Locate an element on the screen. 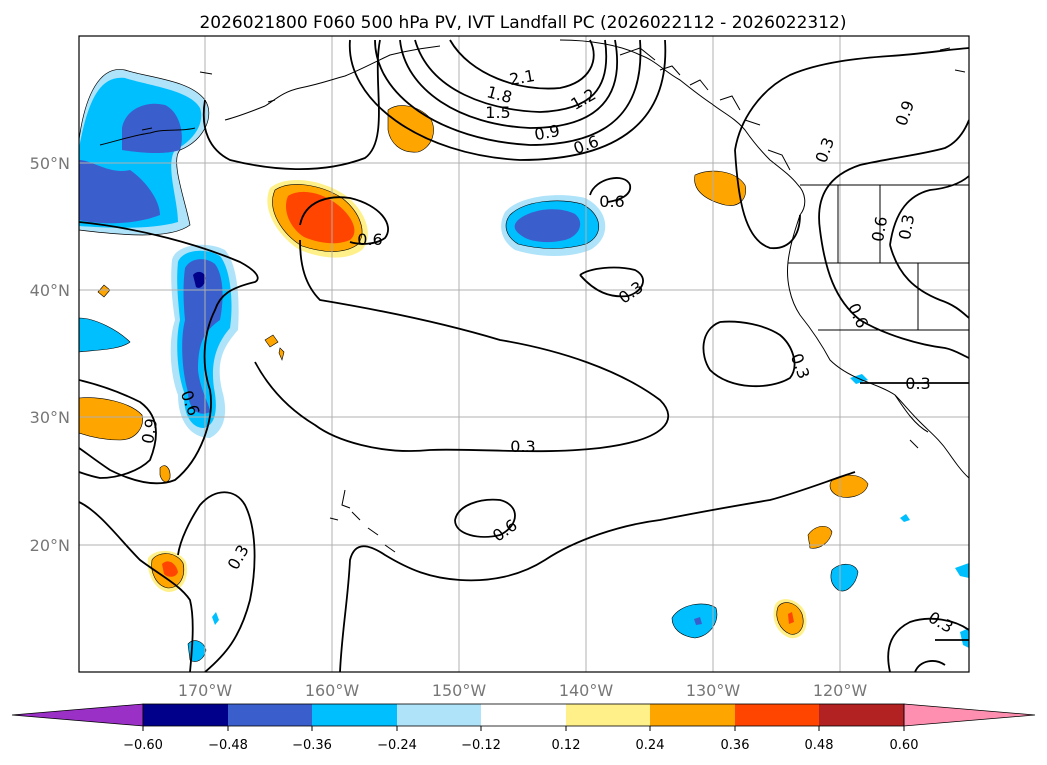  pv-pos-small-b is located at coordinates (165, 474).